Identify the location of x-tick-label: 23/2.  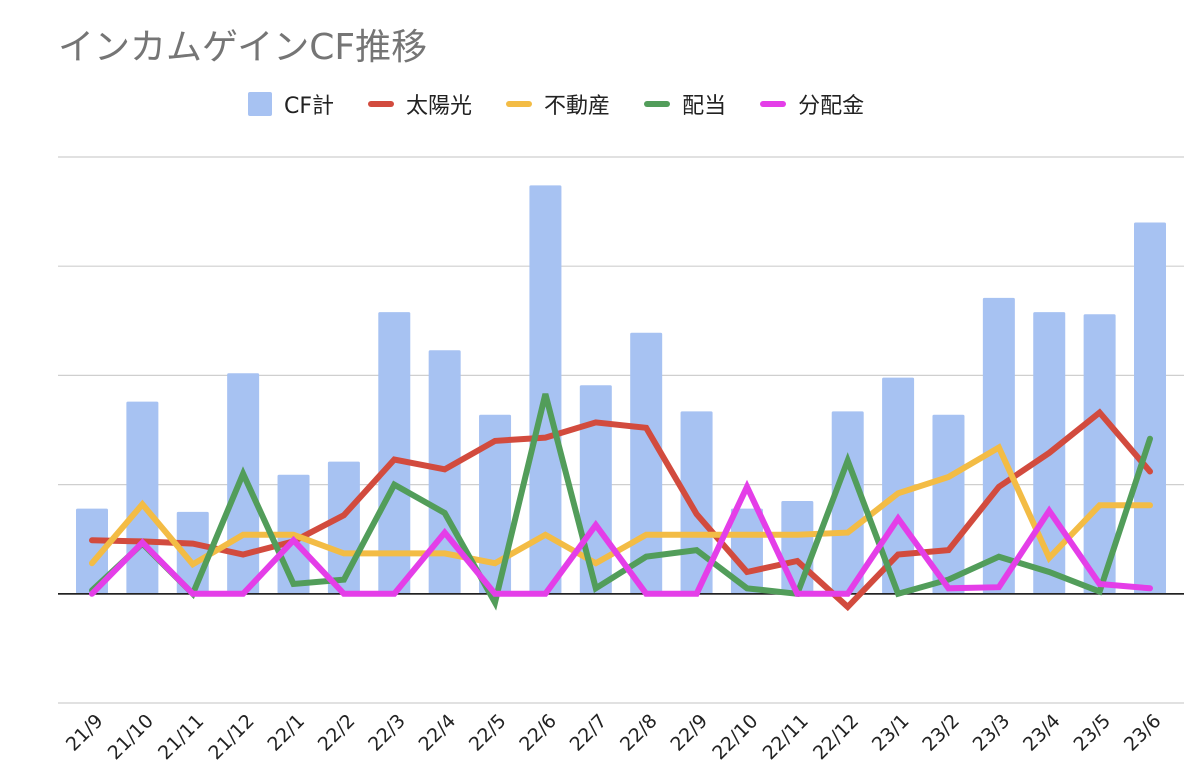
(941, 733).